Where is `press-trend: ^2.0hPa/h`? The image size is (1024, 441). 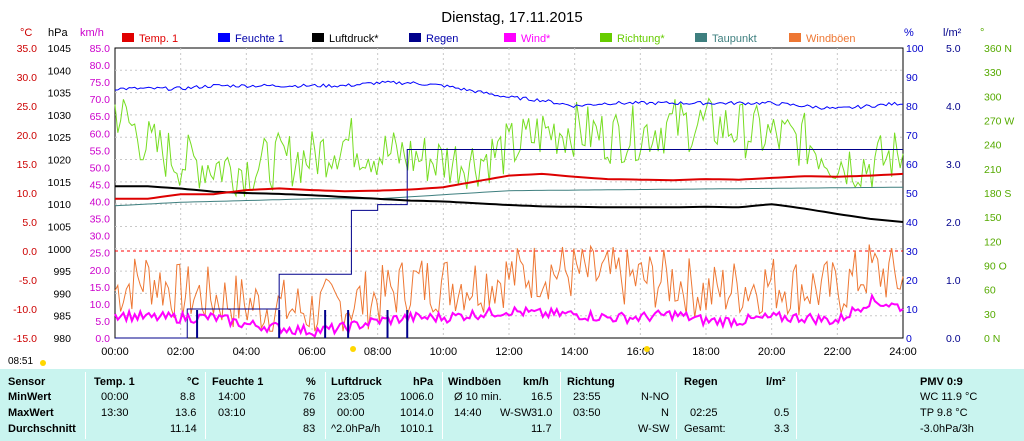 press-trend: ^2.0hPa/h is located at coordinates (356, 429).